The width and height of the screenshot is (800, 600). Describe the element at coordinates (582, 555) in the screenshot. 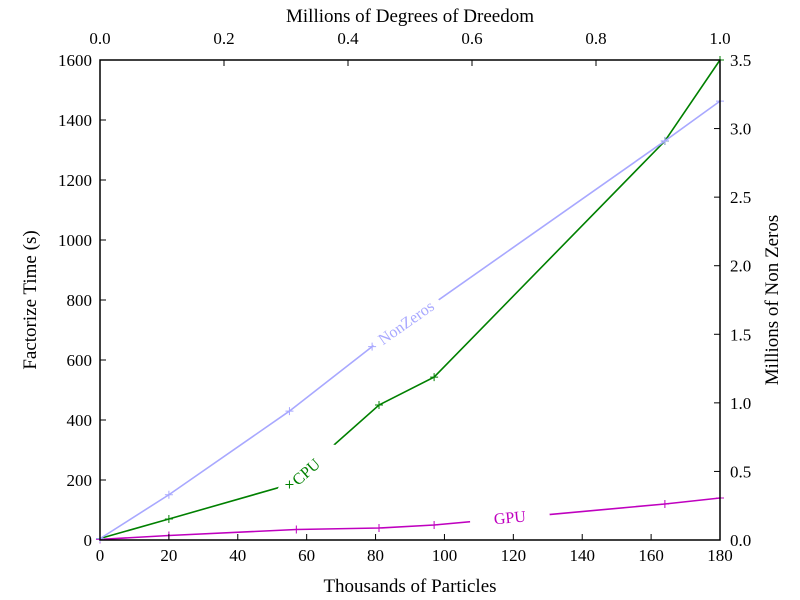

I see `x-tick-label: 140` at that location.